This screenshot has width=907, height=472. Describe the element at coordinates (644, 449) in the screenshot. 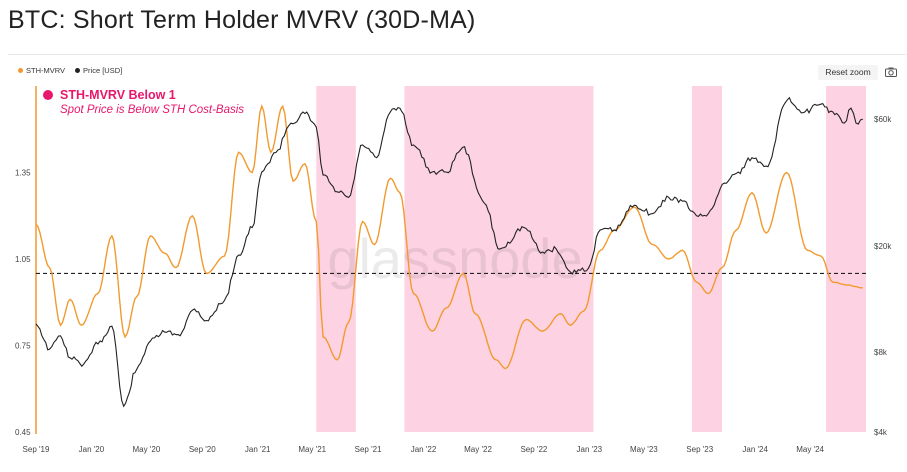

I see `x-tick-11: May '23` at that location.